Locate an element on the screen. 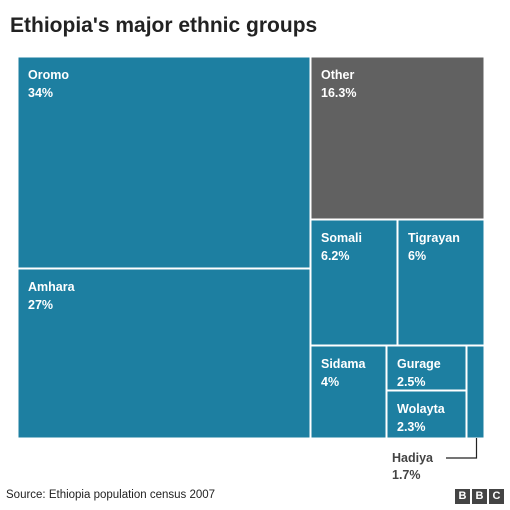 The image size is (510, 510). value-hadiya: 1.7% is located at coordinates (406, 475).